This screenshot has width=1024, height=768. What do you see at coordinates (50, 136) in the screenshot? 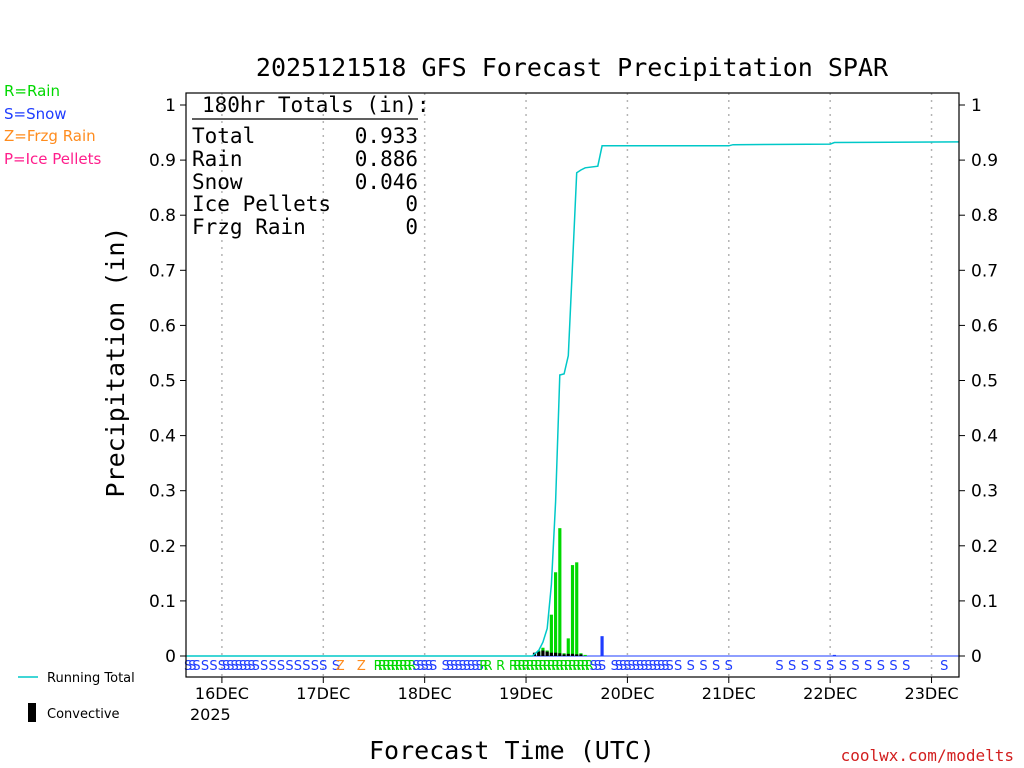
I see `legend-frzg-rain: Z=Frzg Rain` at bounding box center [50, 136].